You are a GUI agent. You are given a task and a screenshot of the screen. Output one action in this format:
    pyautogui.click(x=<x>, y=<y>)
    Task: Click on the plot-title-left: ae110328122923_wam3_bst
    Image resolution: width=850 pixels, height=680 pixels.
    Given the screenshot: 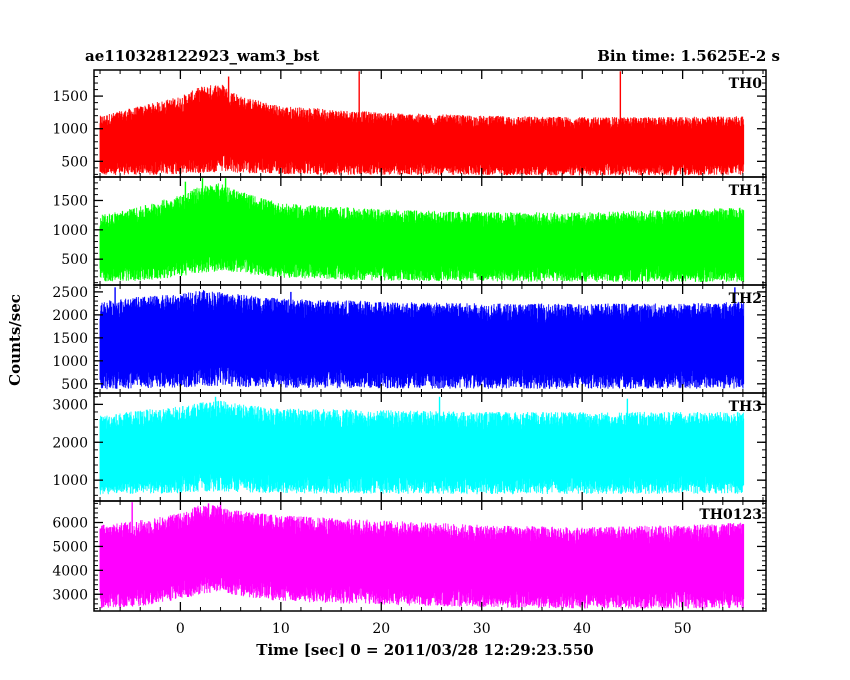 What is the action you would take?
    pyautogui.click(x=202, y=56)
    